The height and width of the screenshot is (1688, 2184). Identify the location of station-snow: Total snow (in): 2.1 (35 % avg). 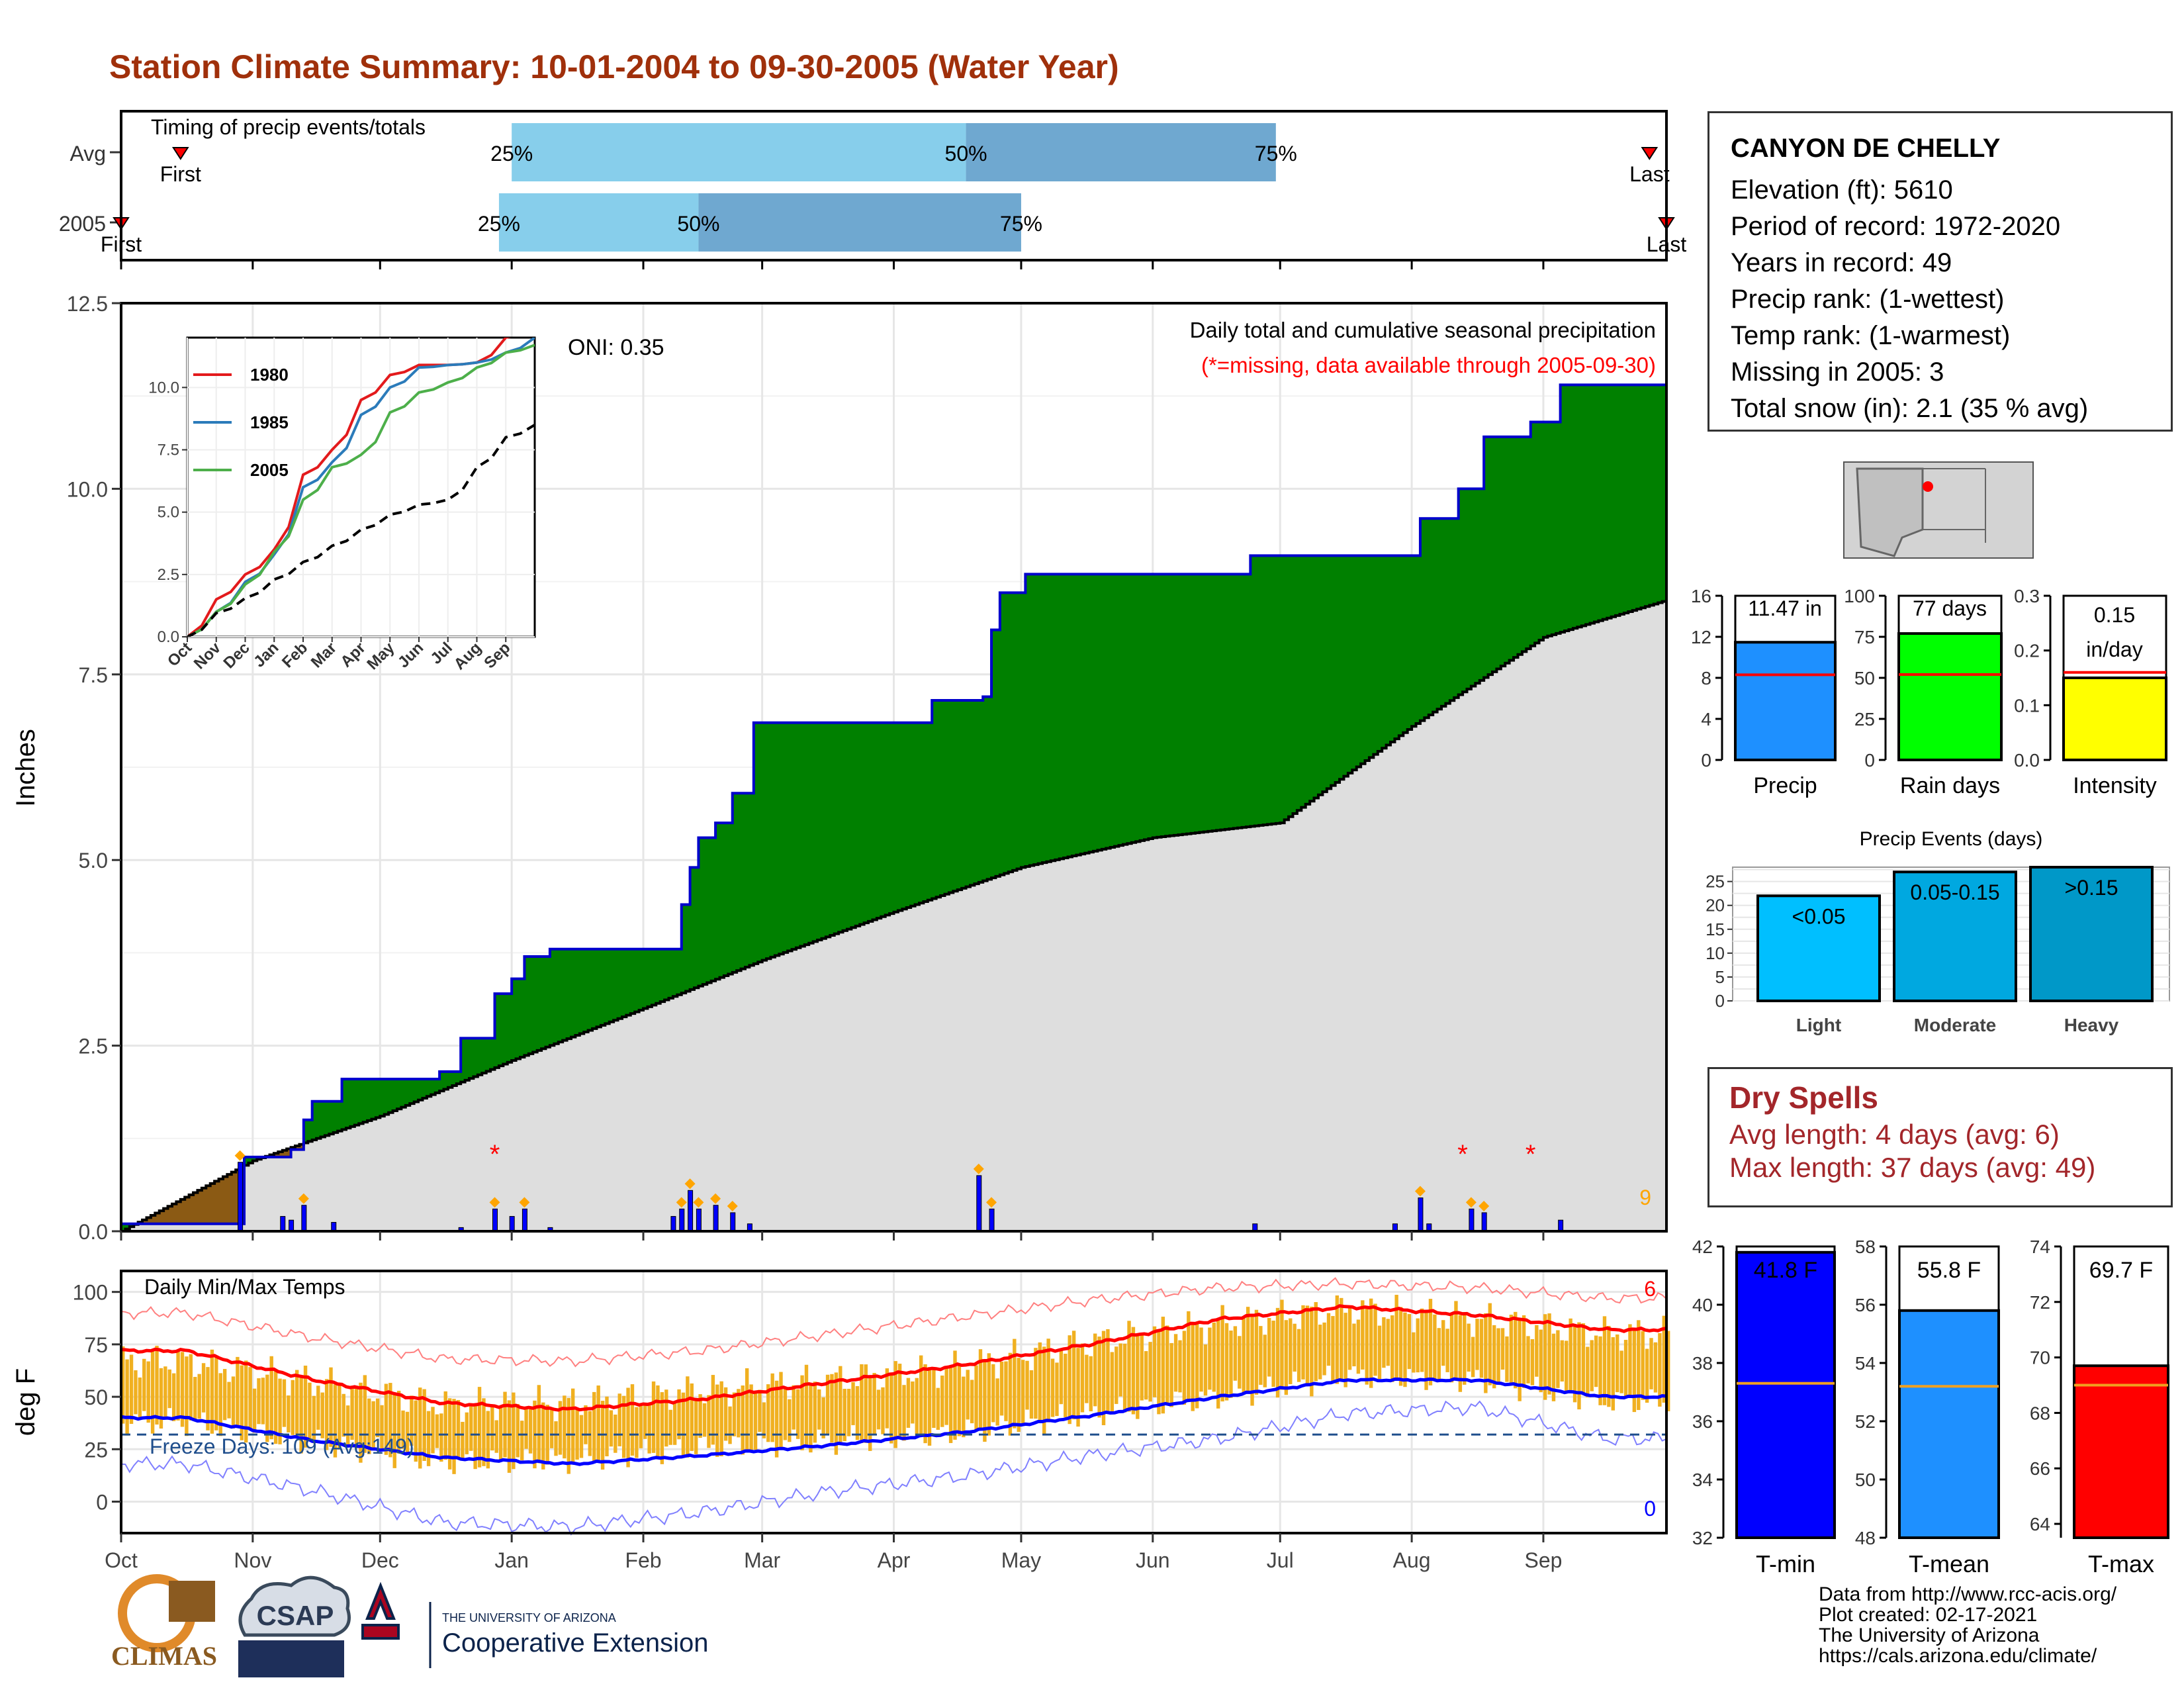
(1910, 408).